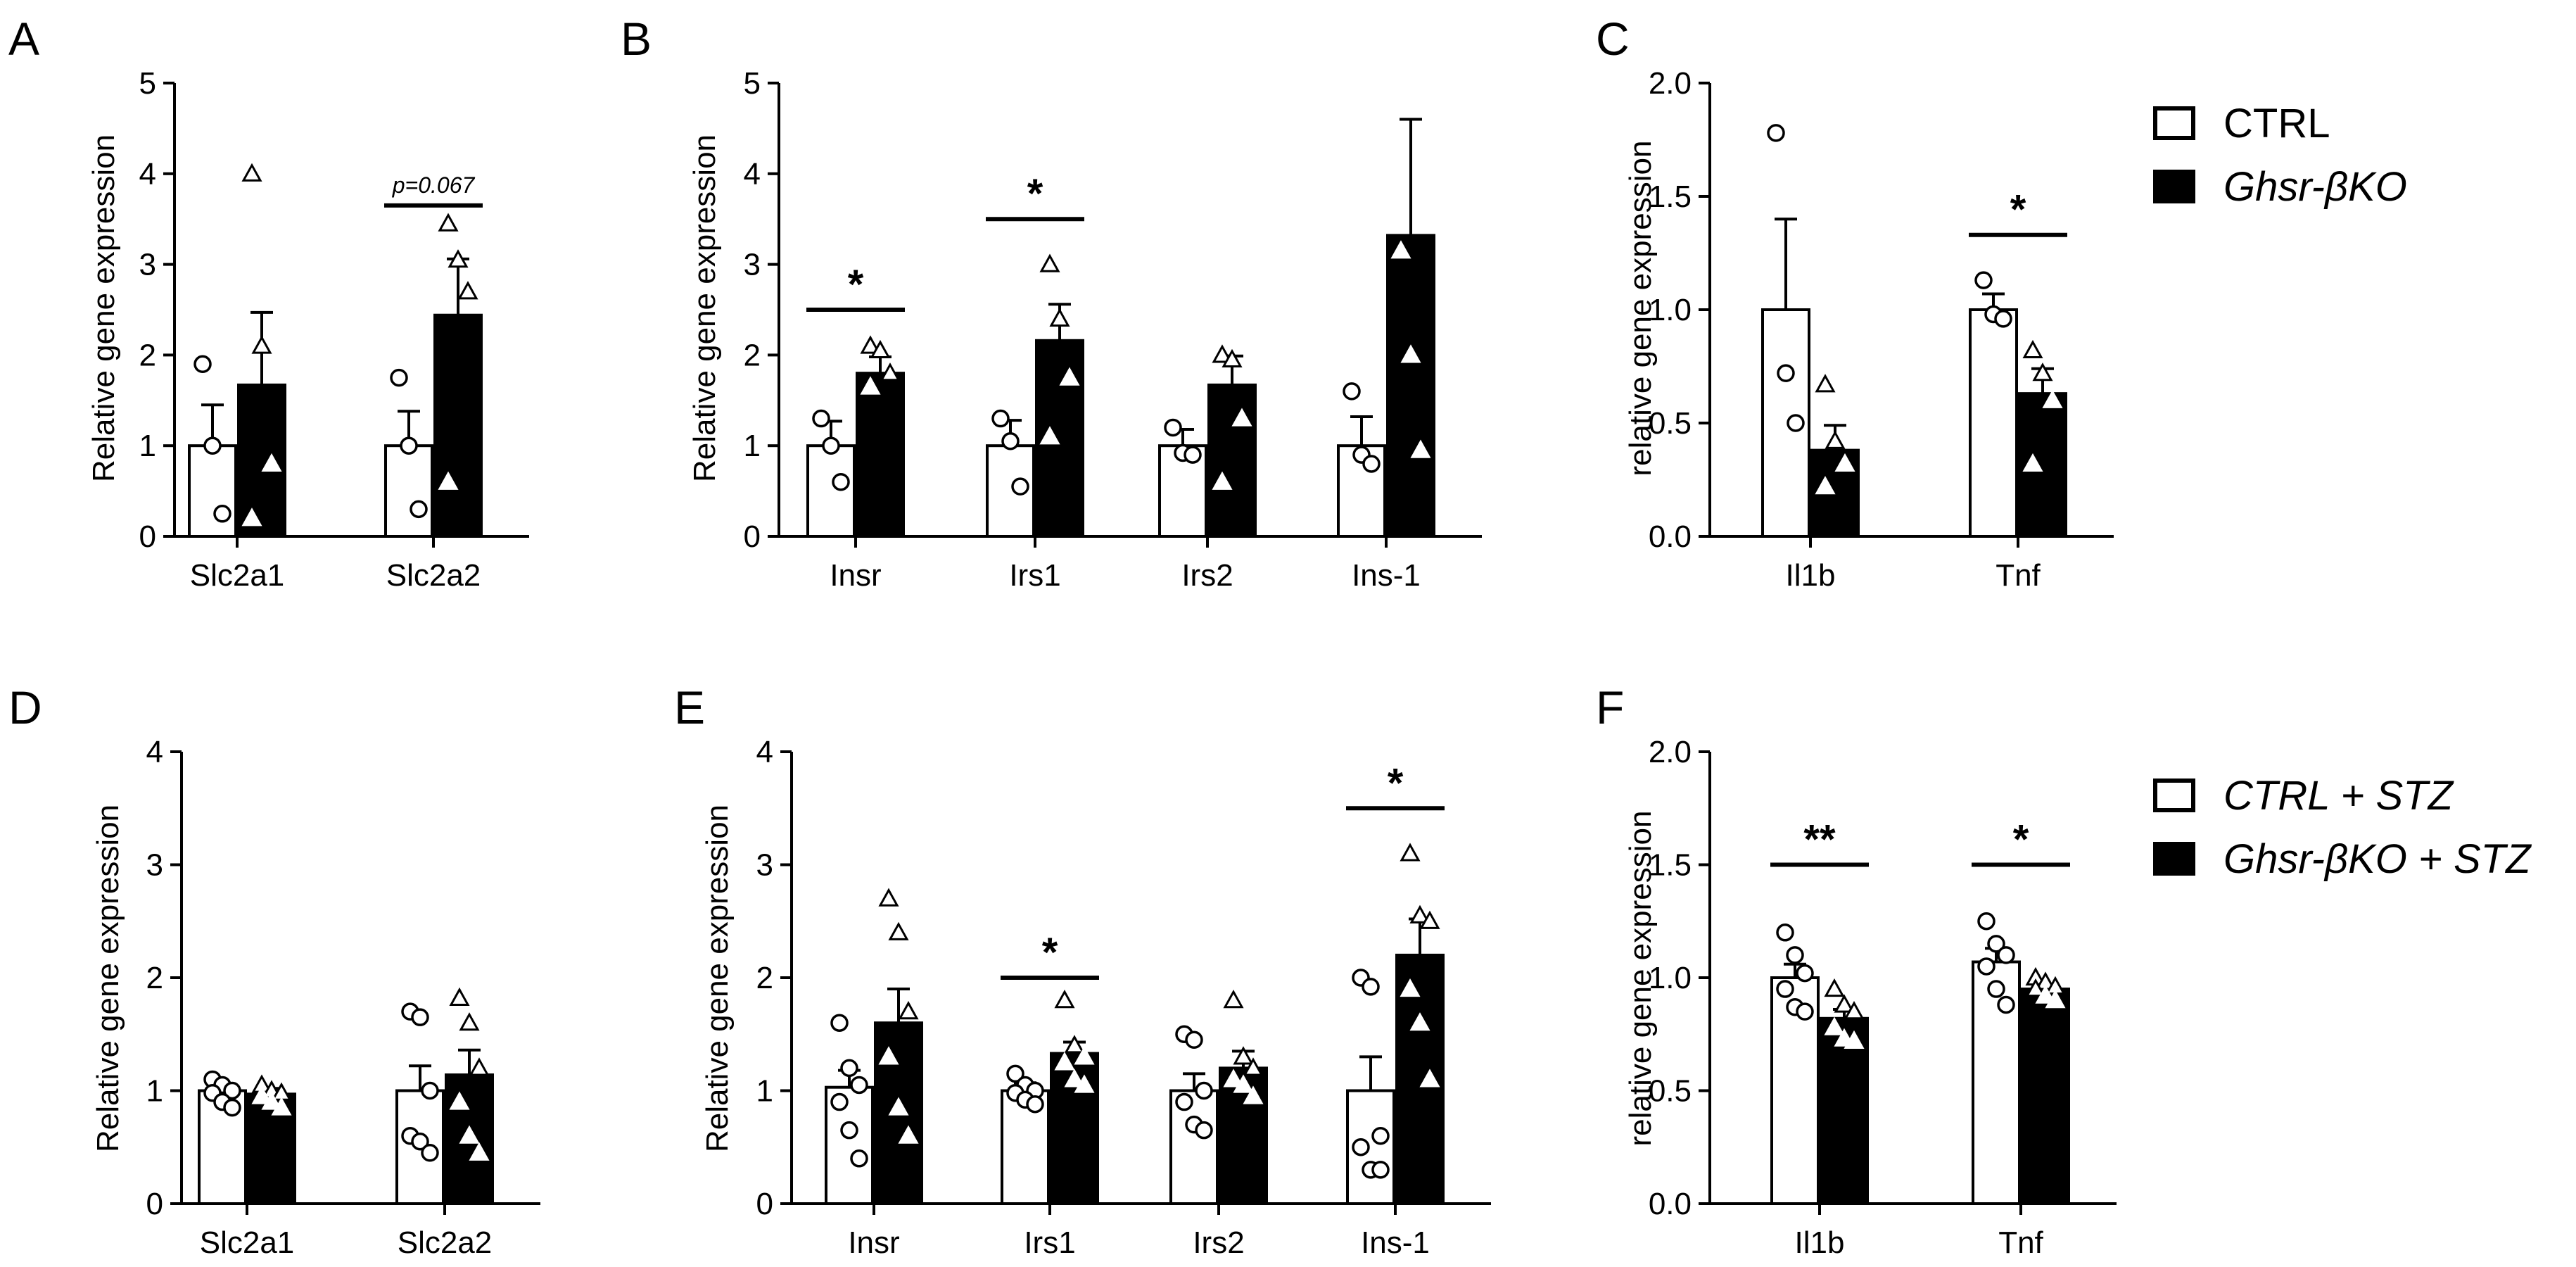  Describe the element at coordinates (717, 978) in the screenshot. I see `y-axis-label: Relative gene expression` at that location.